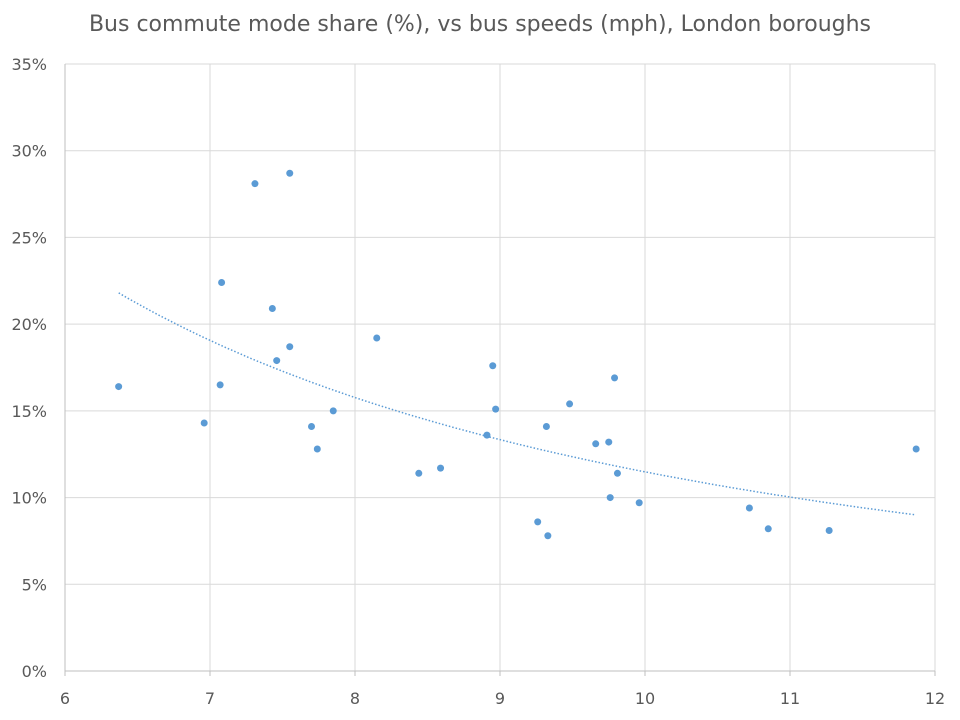 The width and height of the screenshot is (960, 720). I want to click on y-tick-label: 0%, so click(34, 671).